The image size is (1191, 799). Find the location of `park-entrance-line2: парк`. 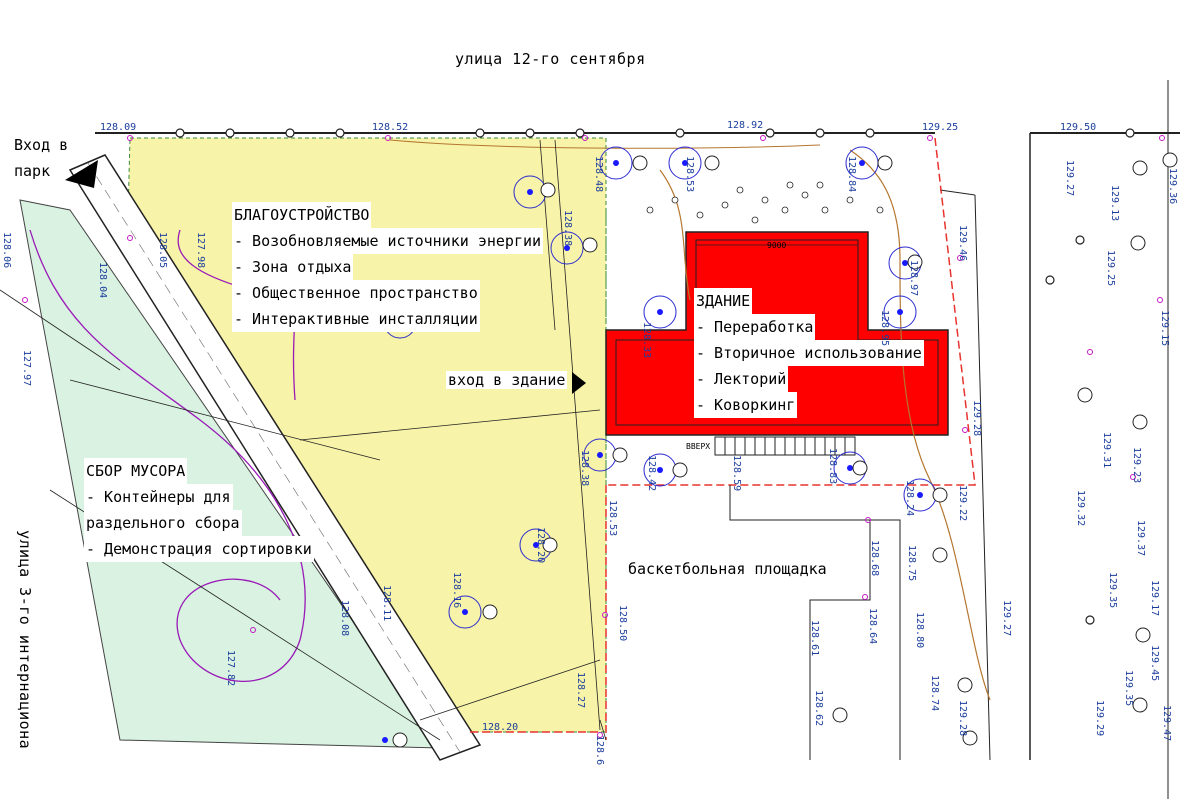

park-entrance-line2: парк is located at coordinates (32, 171).